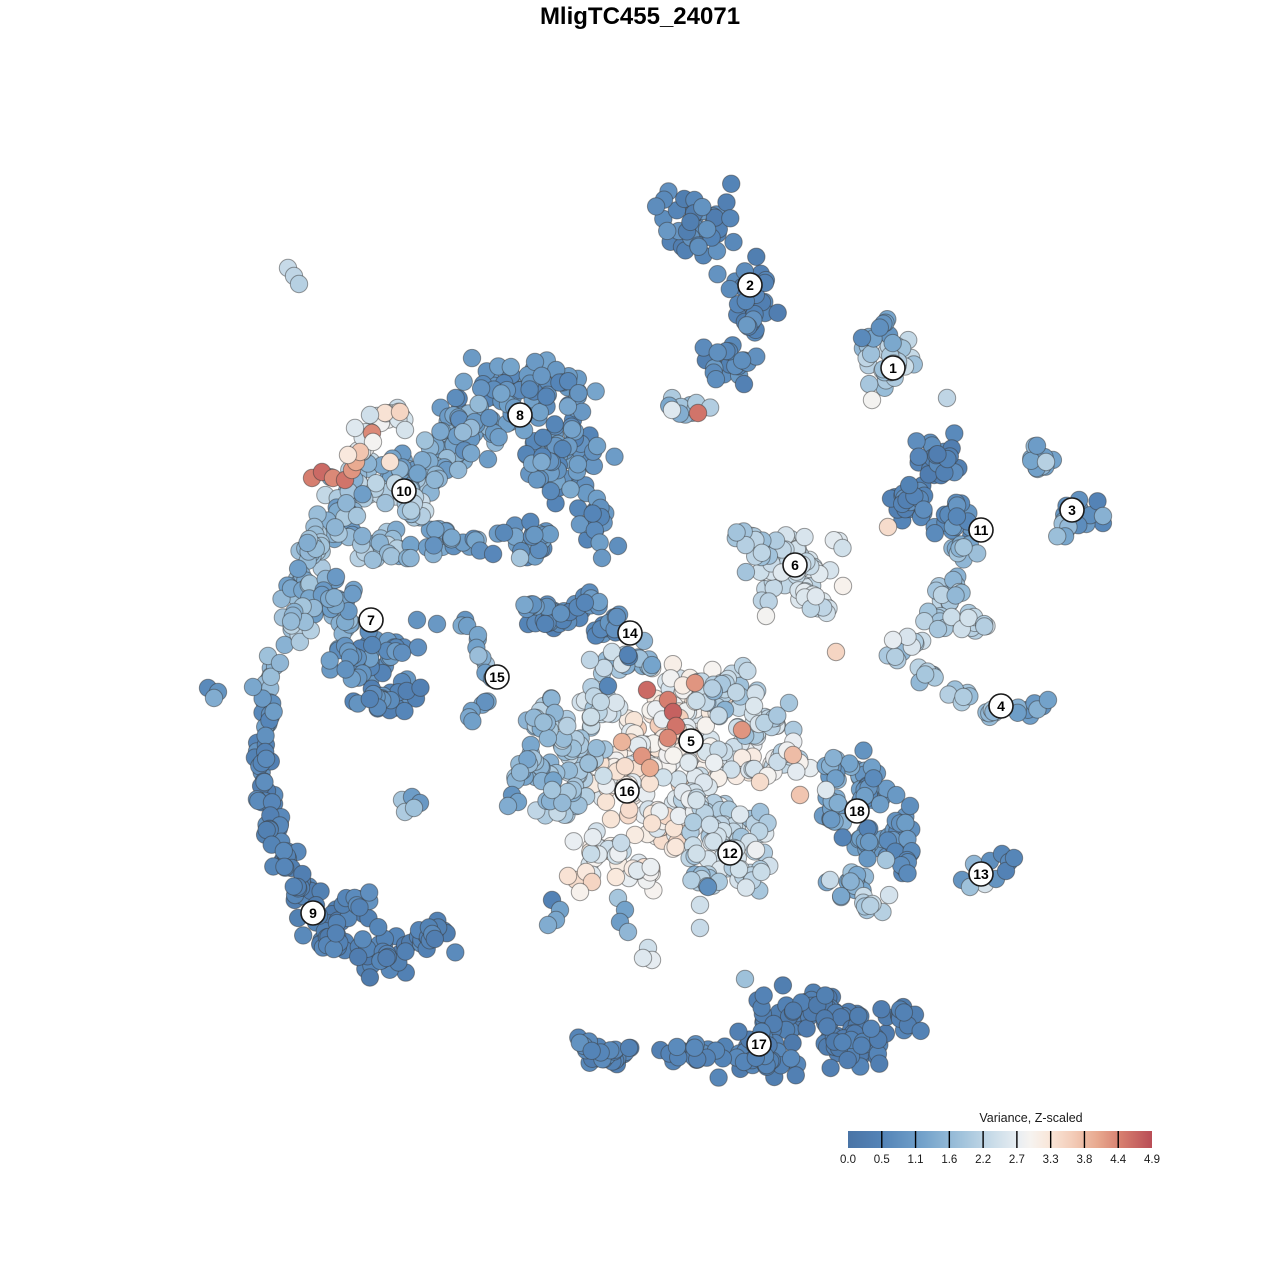 This screenshot has width=1280, height=1280. What do you see at coordinates (371, 620) in the screenshot?
I see `cluster-label-text: 7` at bounding box center [371, 620].